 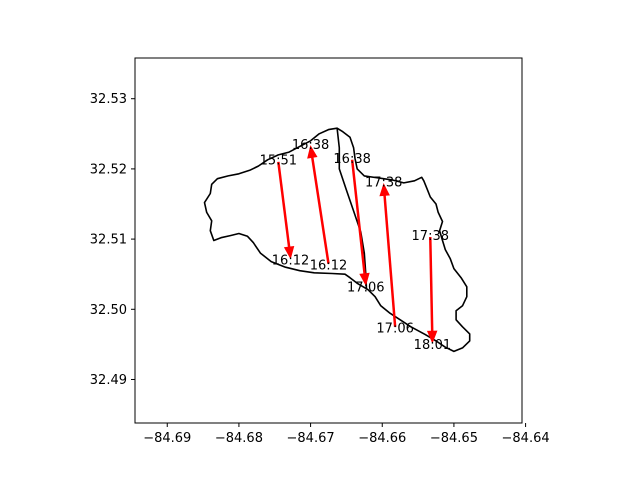 What do you see at coordinates (311, 438) in the screenshot?
I see `x-tick-label: −84.67` at bounding box center [311, 438].